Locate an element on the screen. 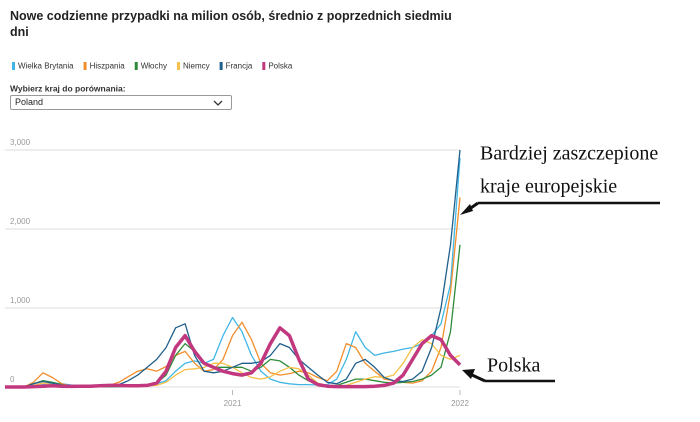 This screenshot has height=422, width=700. y-tick-label: 0 is located at coordinates (12, 379).